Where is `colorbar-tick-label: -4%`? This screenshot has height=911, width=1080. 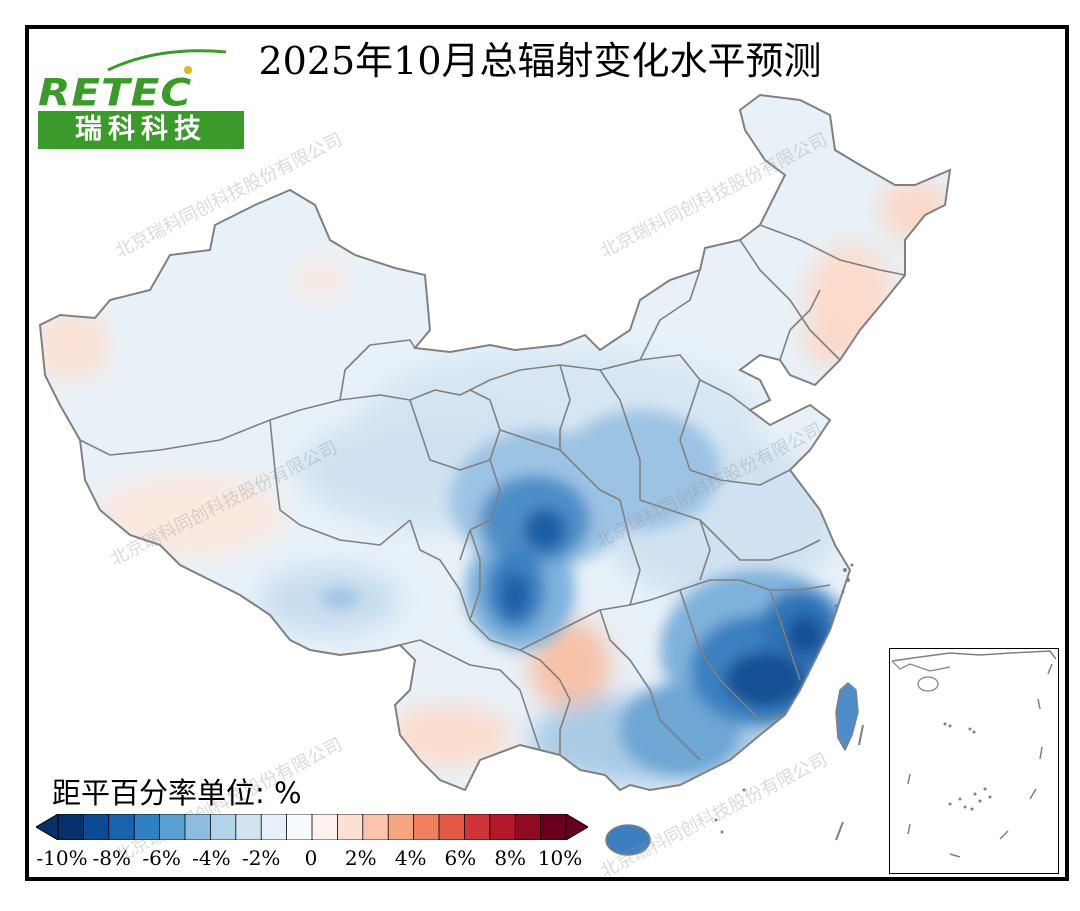 colorbar-tick-label: -4% is located at coordinates (211, 858).